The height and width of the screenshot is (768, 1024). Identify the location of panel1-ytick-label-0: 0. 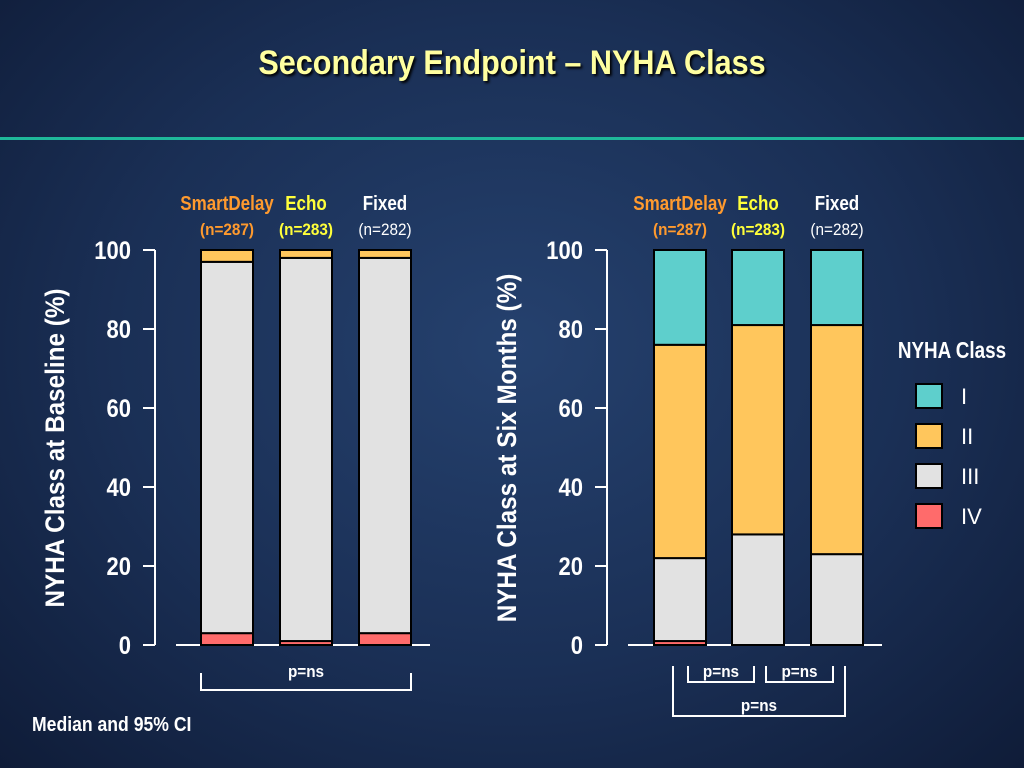
(125, 646).